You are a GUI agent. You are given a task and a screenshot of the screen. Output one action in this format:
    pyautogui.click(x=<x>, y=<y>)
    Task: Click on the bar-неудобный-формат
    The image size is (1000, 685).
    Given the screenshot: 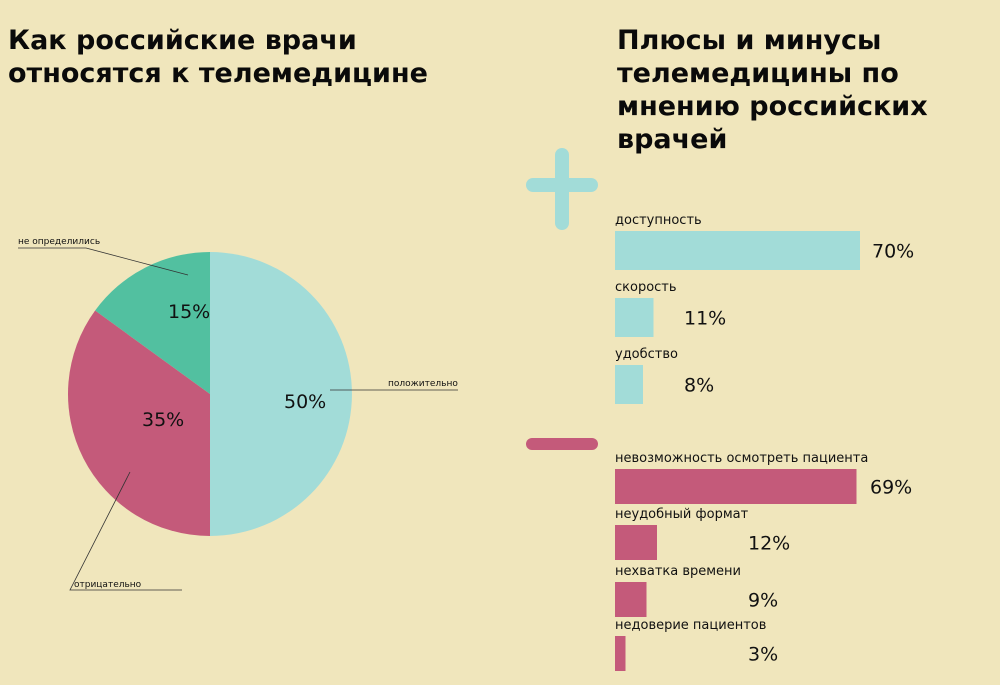 What is the action you would take?
    pyautogui.click(x=636, y=542)
    